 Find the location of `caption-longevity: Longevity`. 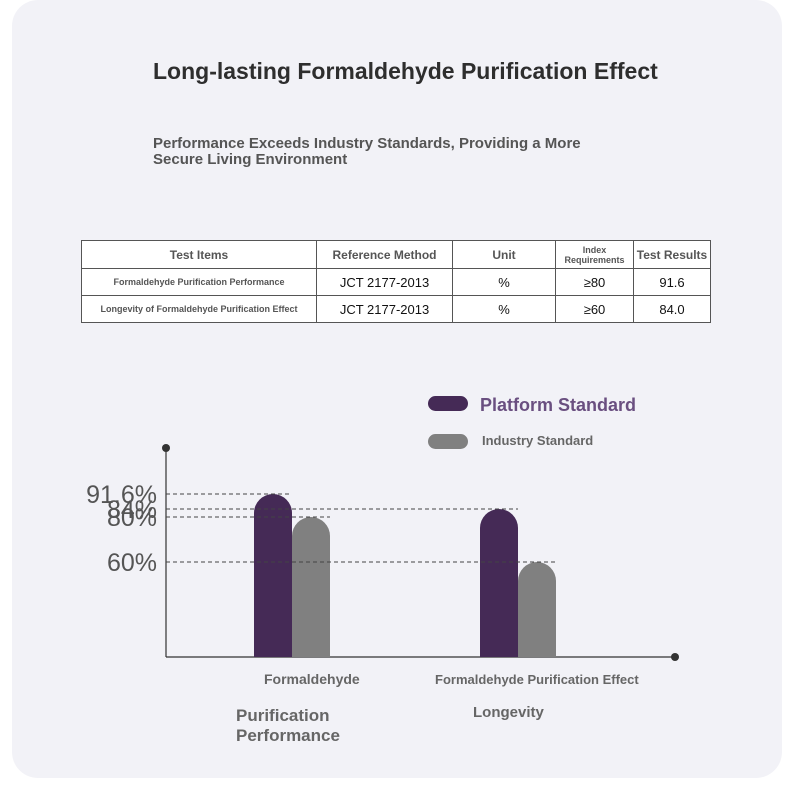

caption-longevity: Longevity is located at coordinates (508, 712).